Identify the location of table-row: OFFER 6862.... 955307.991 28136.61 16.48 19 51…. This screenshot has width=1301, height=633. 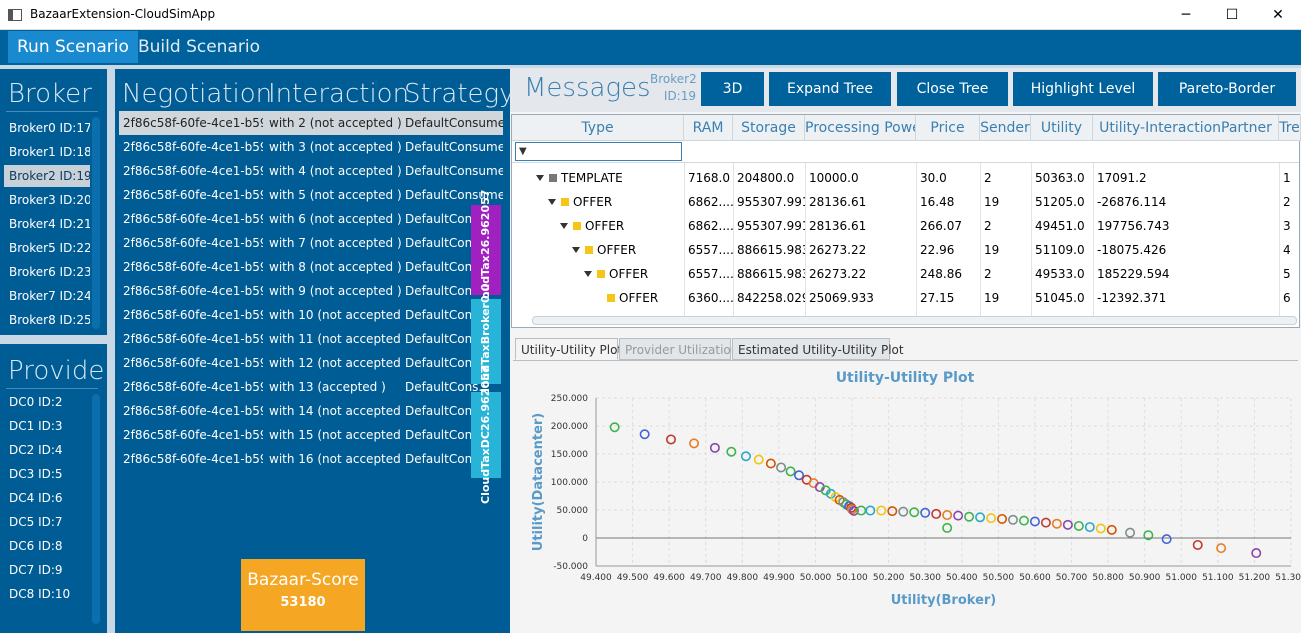
(905, 202).